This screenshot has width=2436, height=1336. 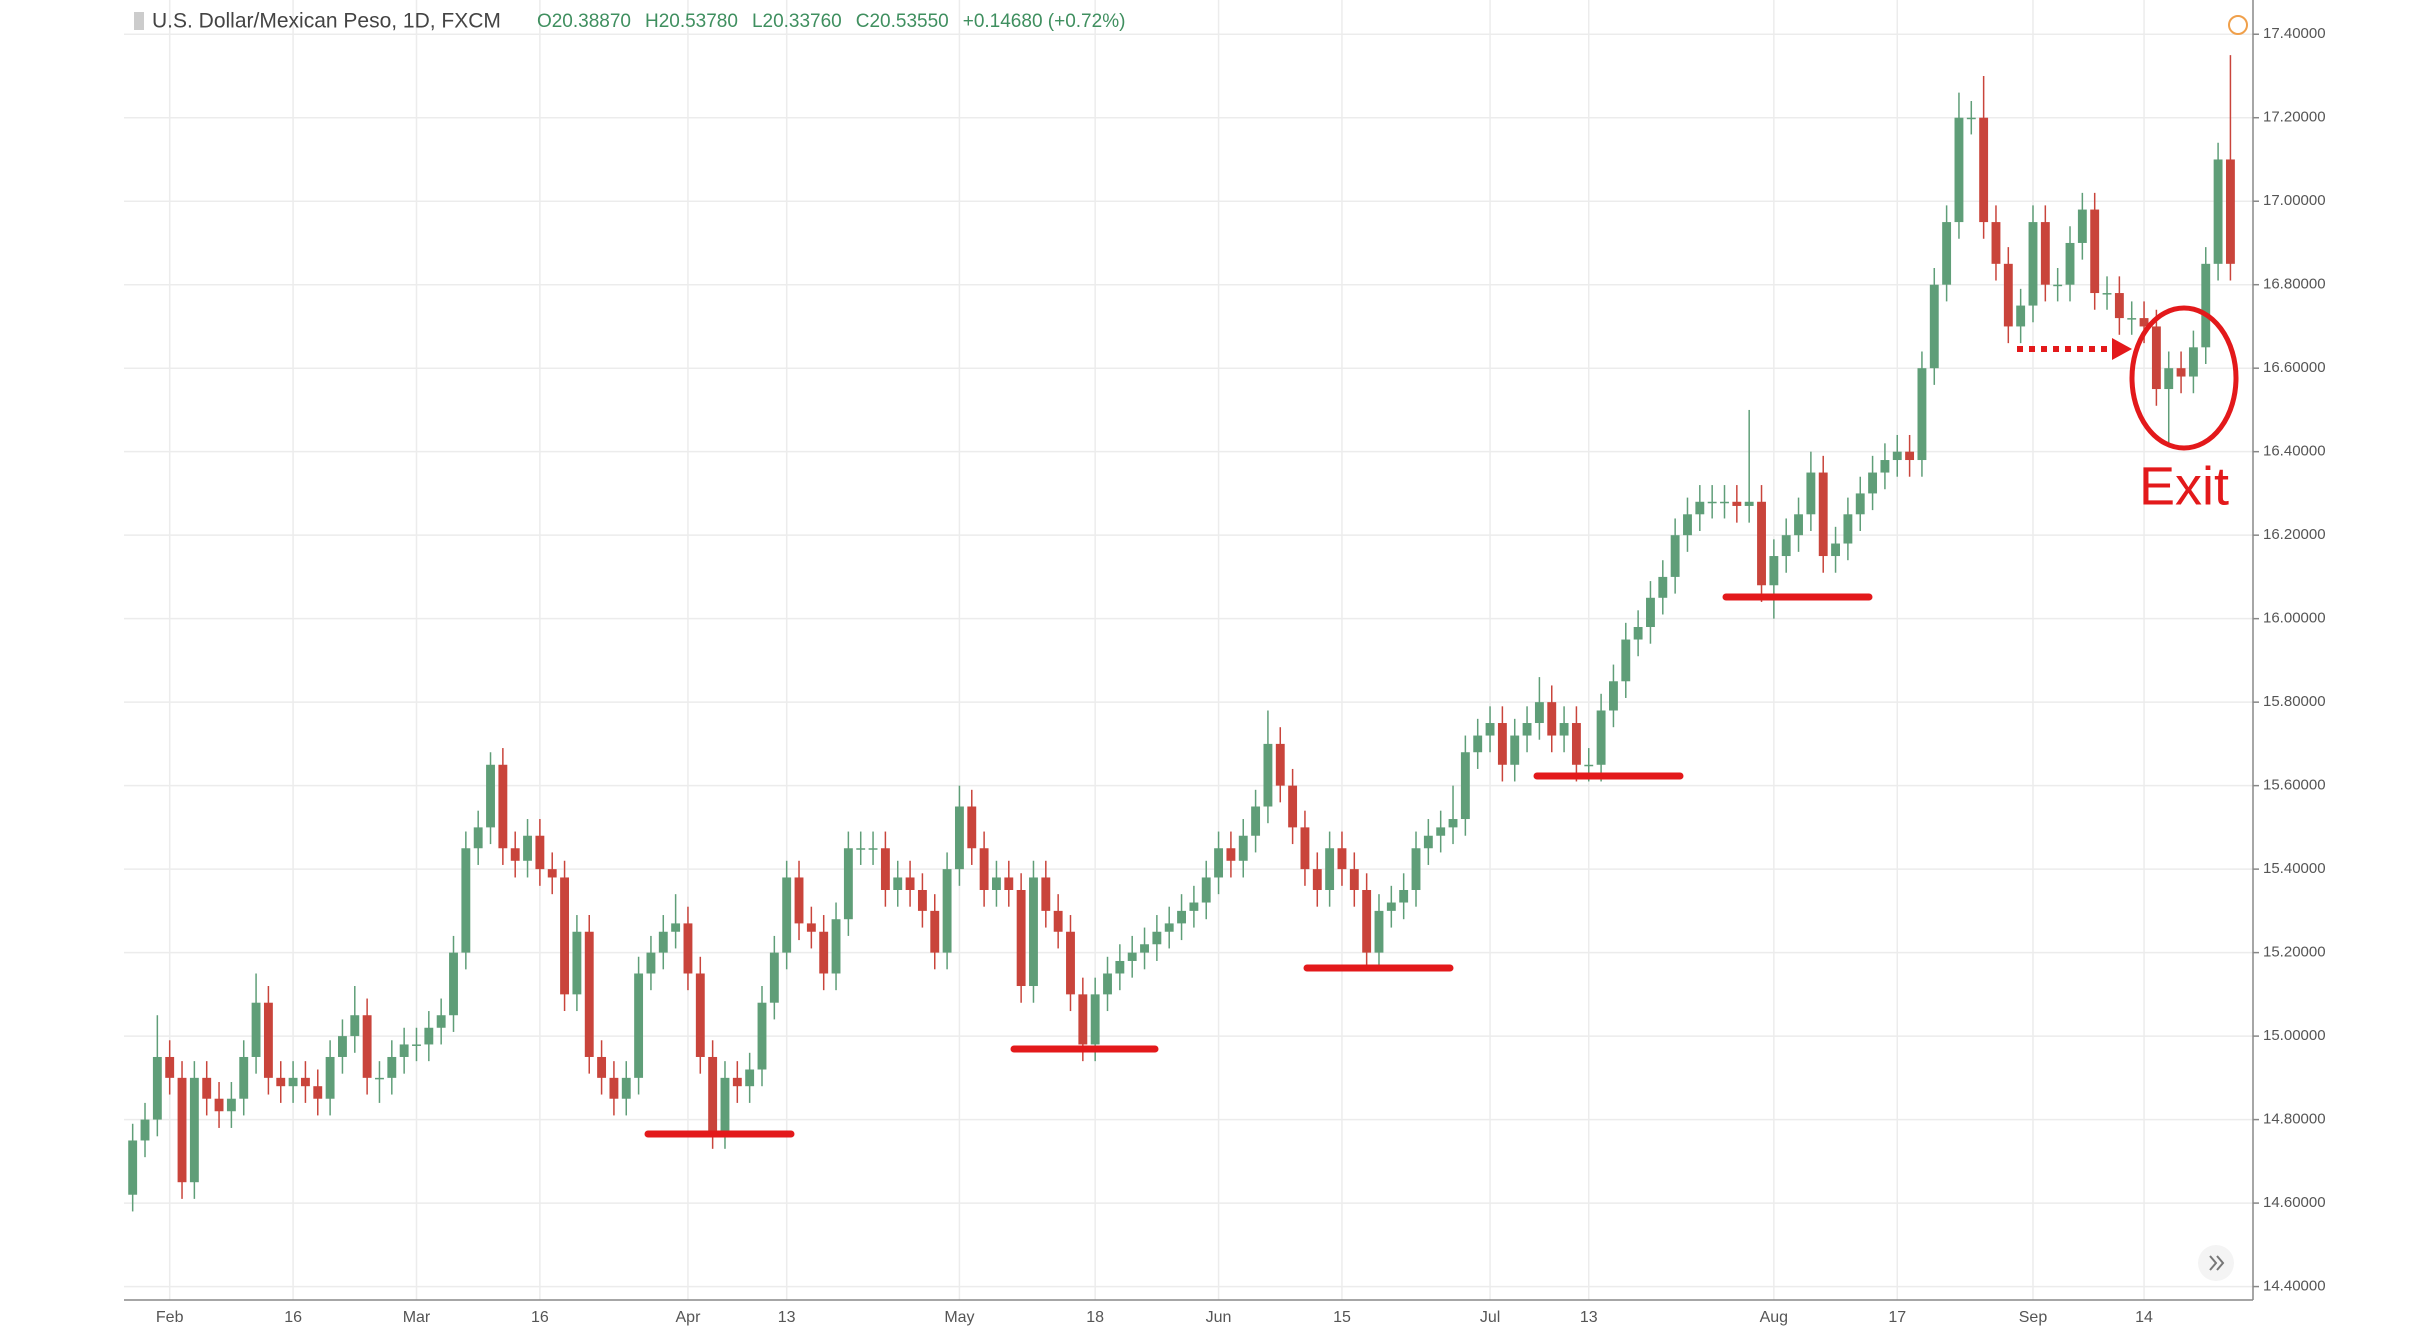 I want to click on symbol-title: U.S. Dollar/Mexican Peso, 1D, FXCM, so click(x=326, y=21).